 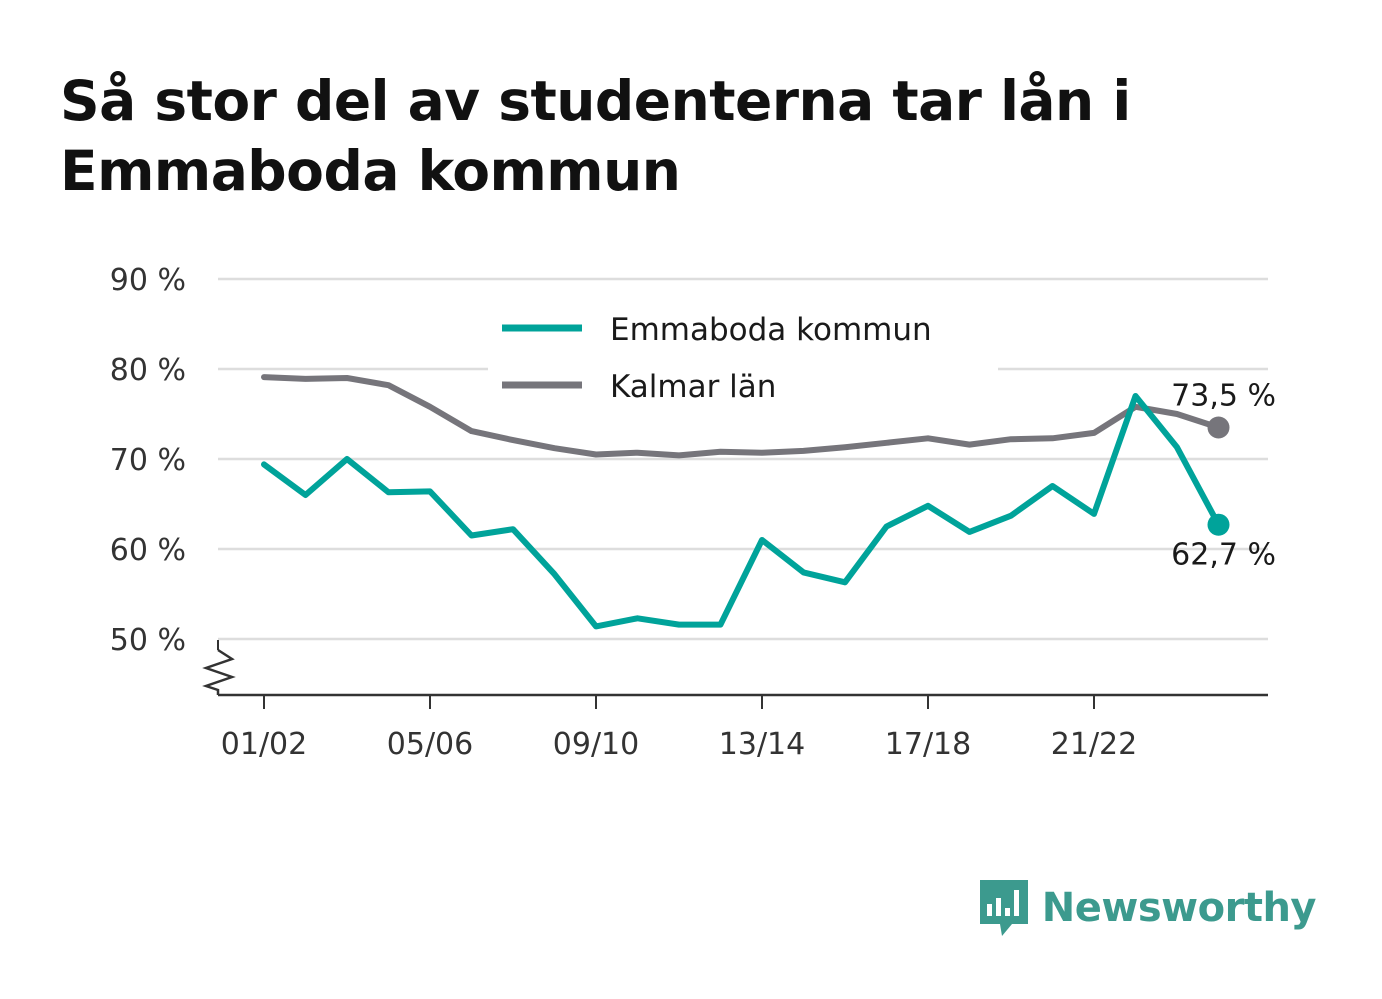 I want to click on y-tick-label: 80 %, so click(x=148, y=370).